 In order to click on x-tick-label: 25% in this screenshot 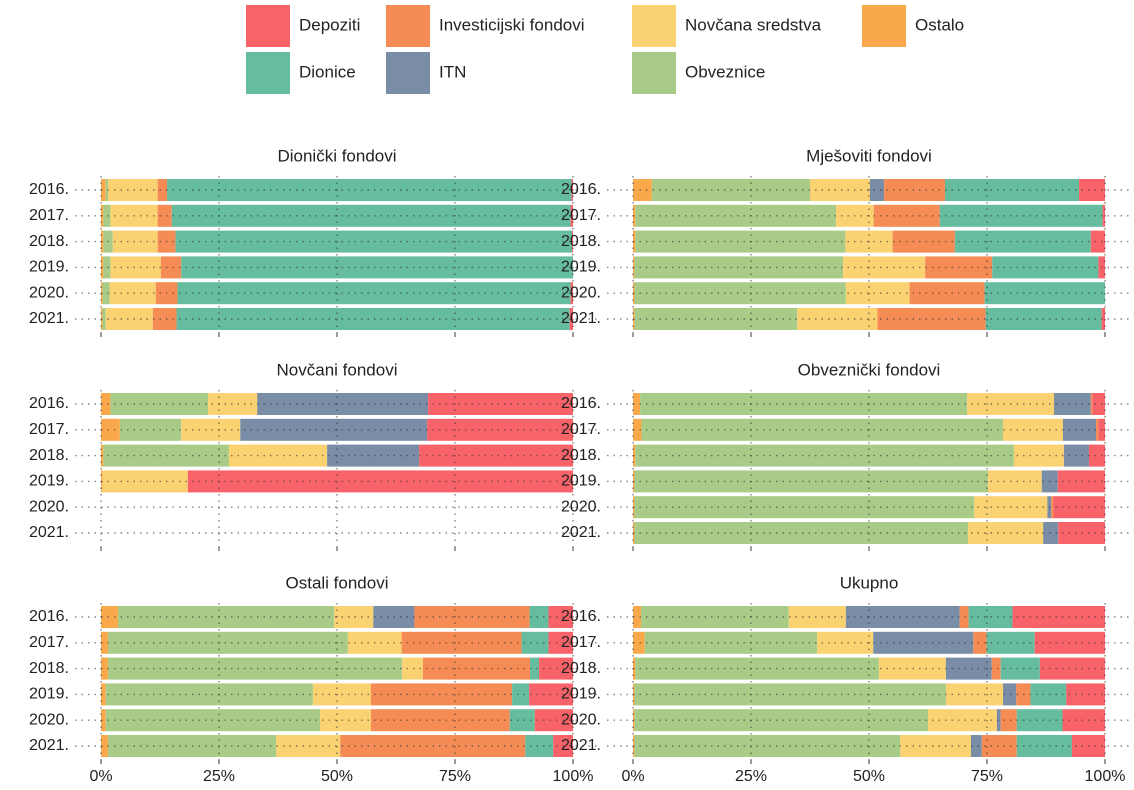, I will do `click(751, 776)`.